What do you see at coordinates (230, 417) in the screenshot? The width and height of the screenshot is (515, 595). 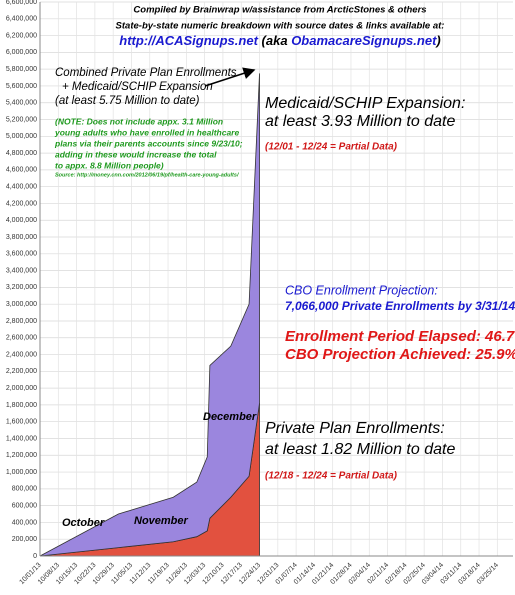 I see `annotation: December` at bounding box center [230, 417].